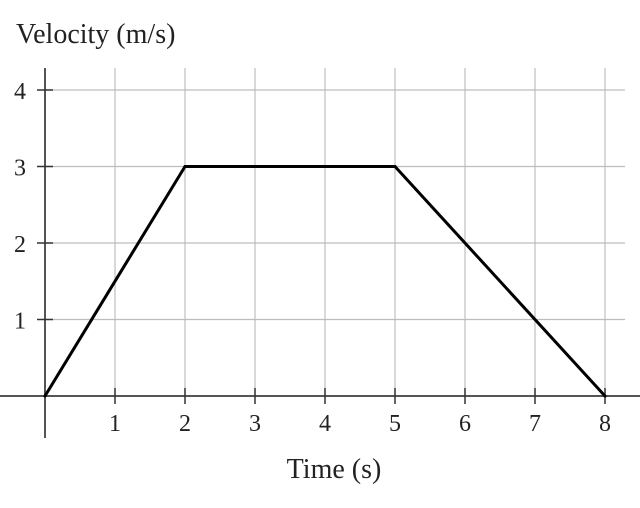  Describe the element at coordinates (20, 92) in the screenshot. I see `y-tick-label-4: 4` at that location.